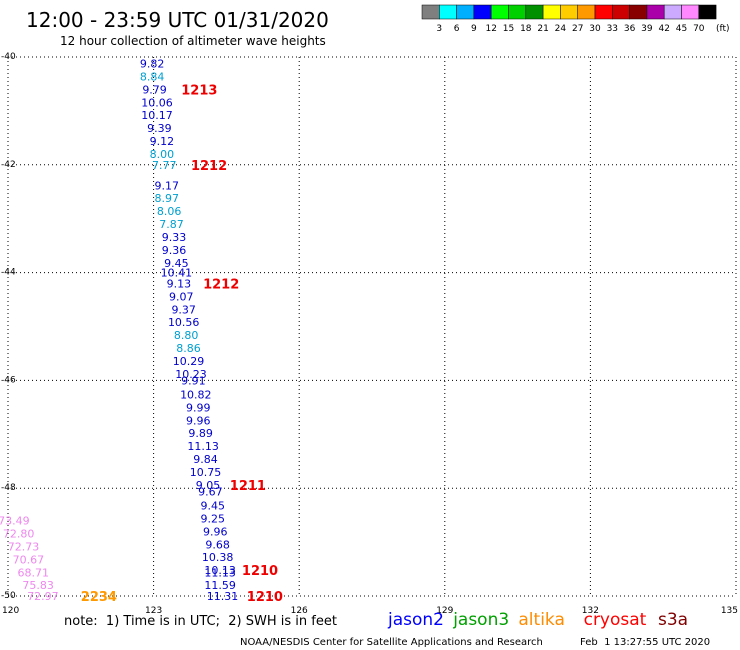  Describe the element at coordinates (193, 380) in the screenshot. I see `wave-height-point: 9.91` at that location.